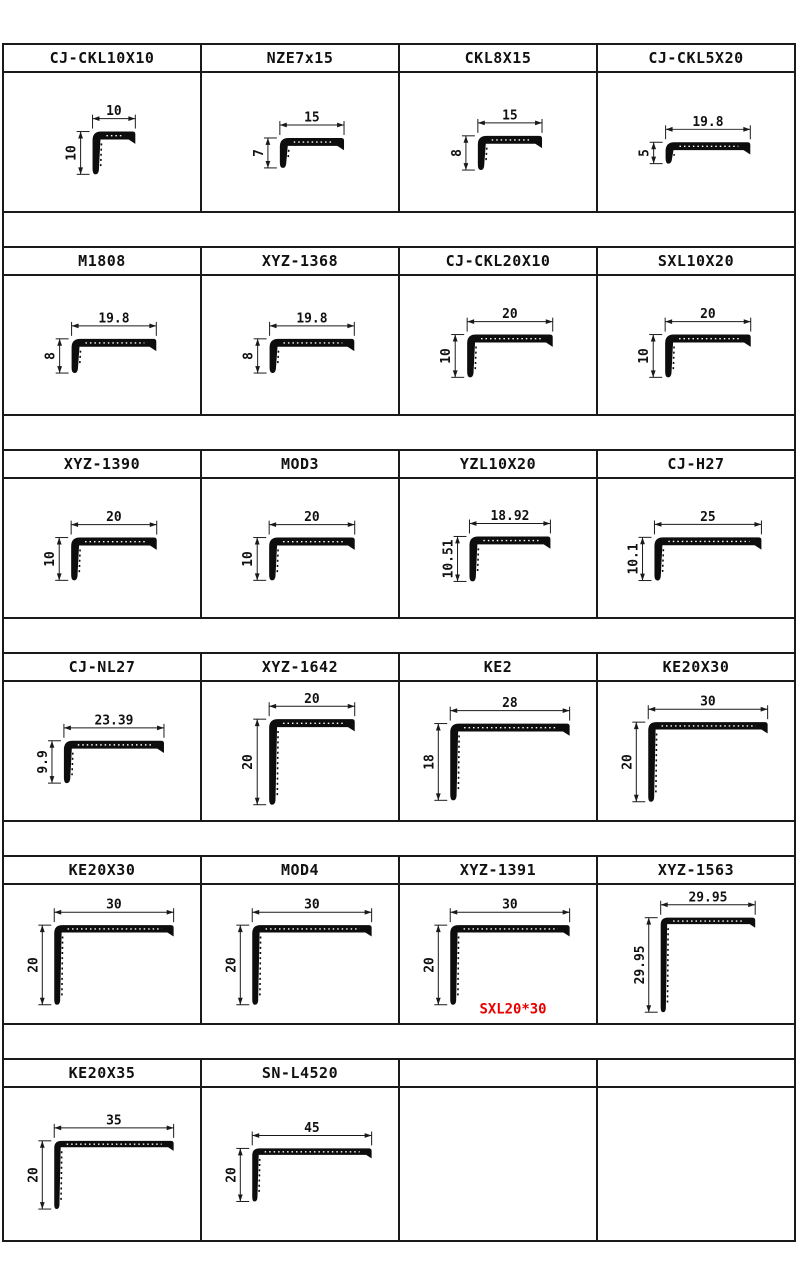 The image size is (800, 1286). Describe the element at coordinates (694, 140) in the screenshot. I see `profile-group: 19.85` at that location.